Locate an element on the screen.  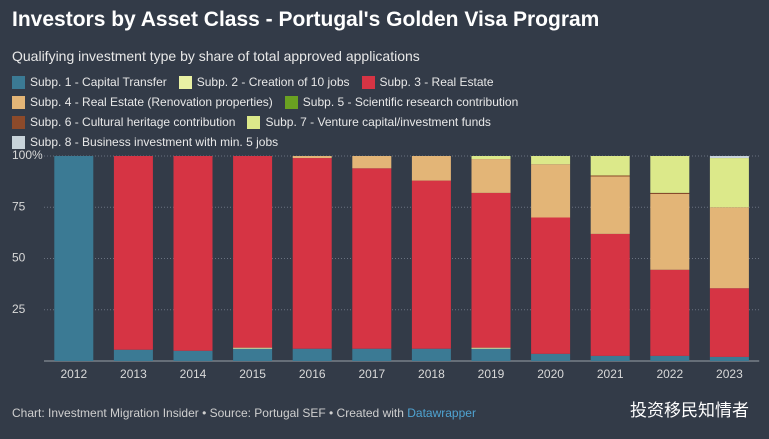
legend-item: Subp. 2 - Creation of 10 jobs is located at coordinates (264, 82).